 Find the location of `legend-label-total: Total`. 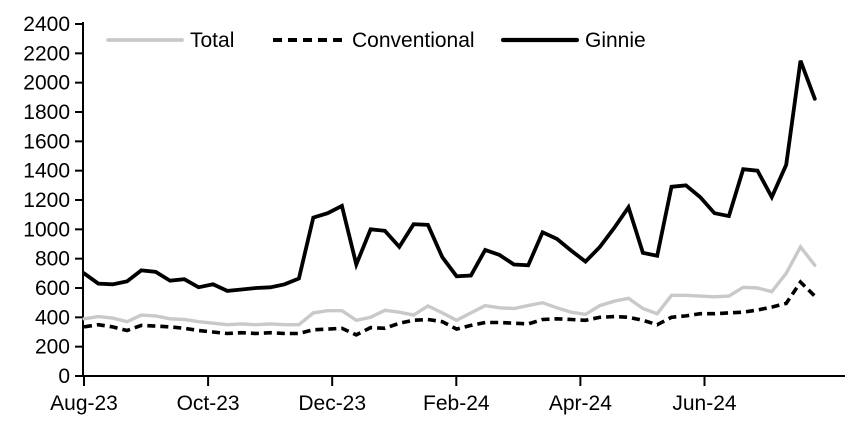

legend-label-total: Total is located at coordinates (212, 40).